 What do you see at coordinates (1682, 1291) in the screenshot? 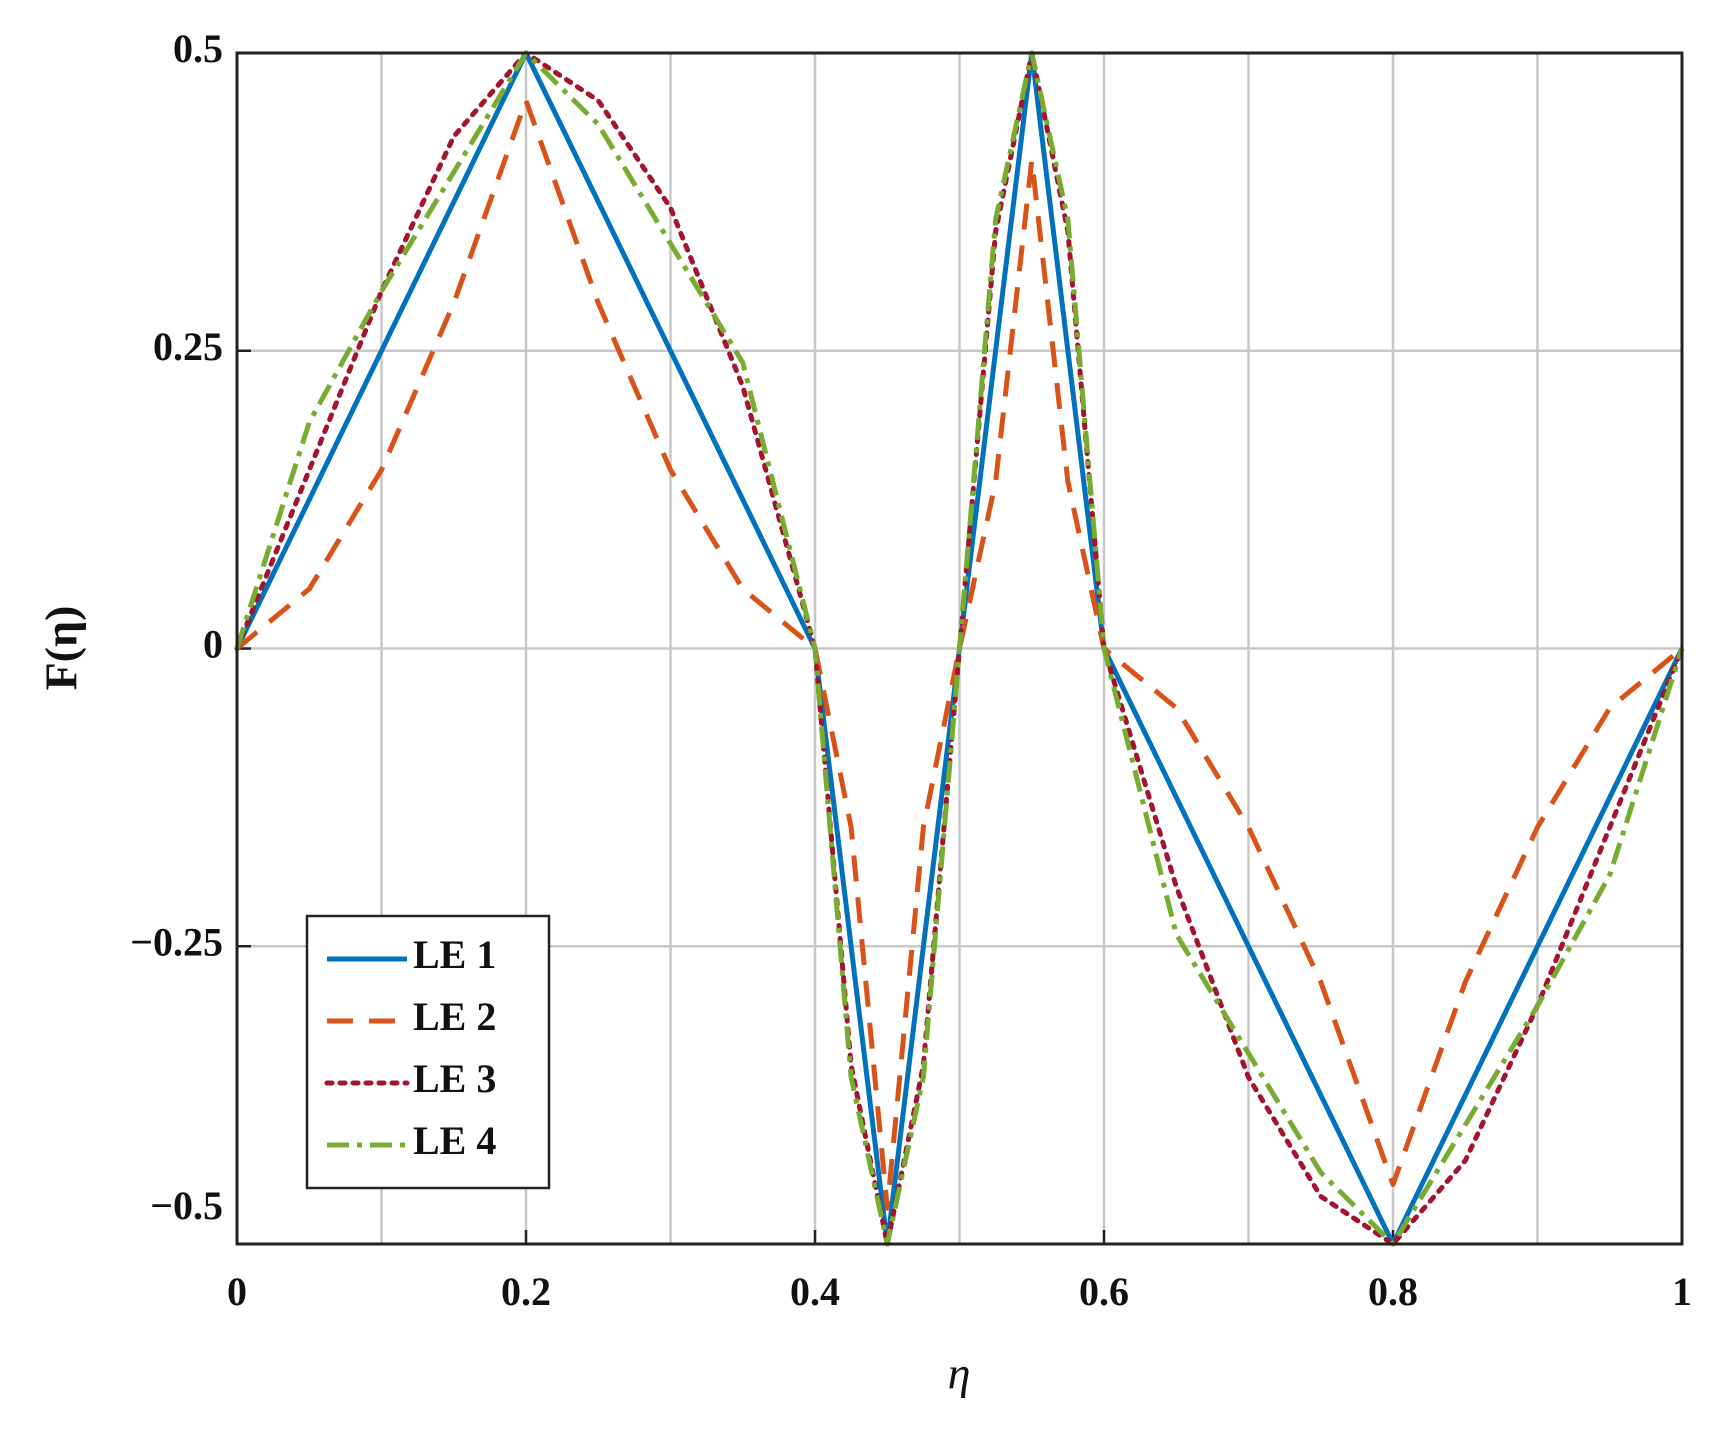
I see `x-tick-label: 1` at bounding box center [1682, 1291].